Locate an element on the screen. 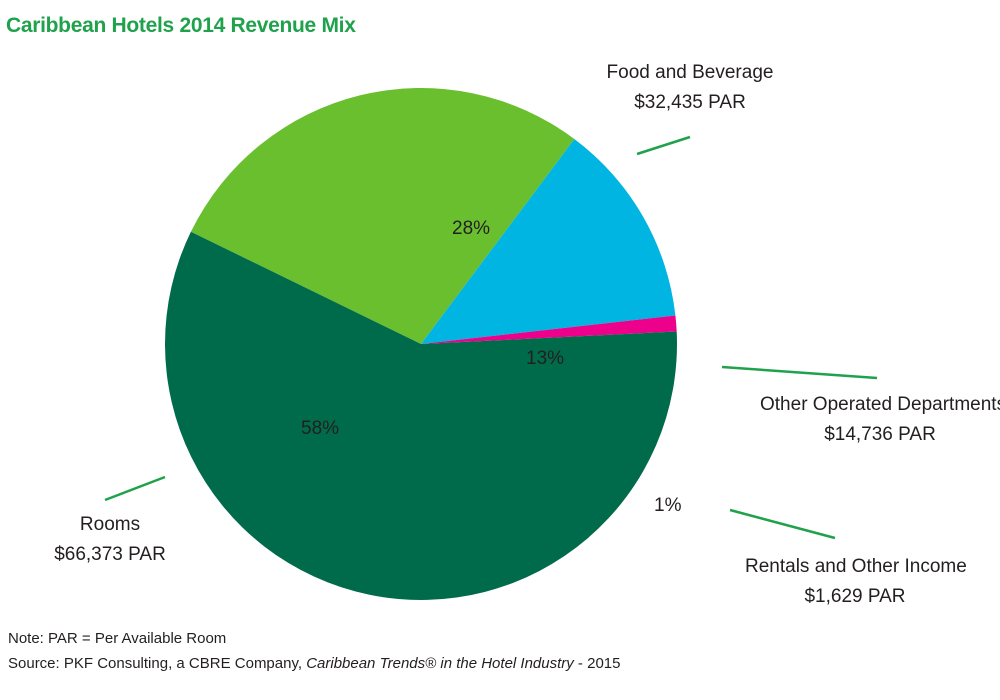 Image resolution: width=1000 pixels, height=700 pixels. pct-label-other-operated-departments: 13% is located at coordinates (545, 358).